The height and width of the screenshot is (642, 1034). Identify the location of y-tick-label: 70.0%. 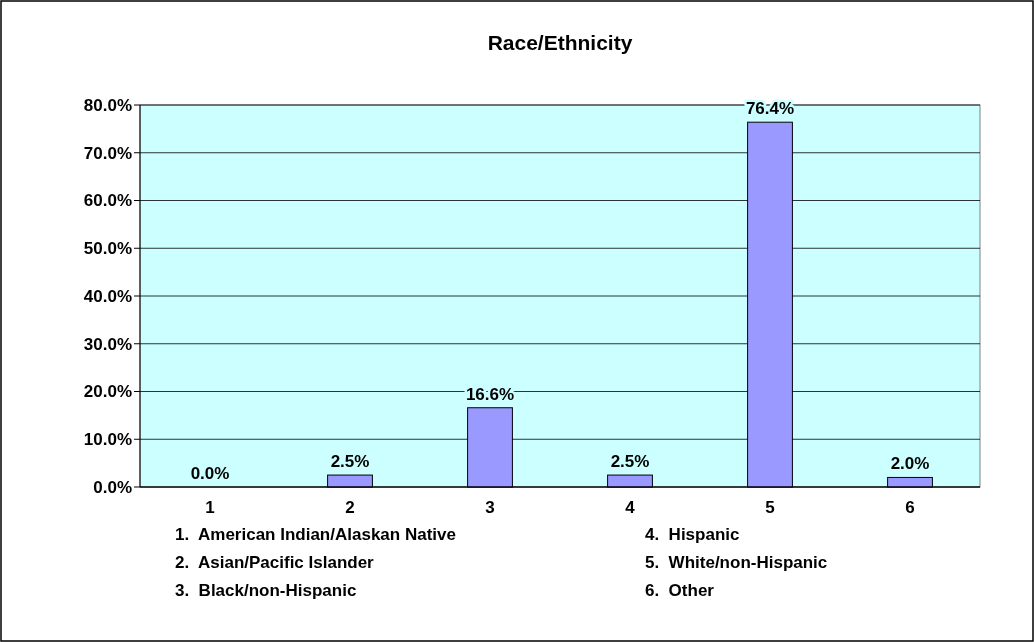
(107, 153).